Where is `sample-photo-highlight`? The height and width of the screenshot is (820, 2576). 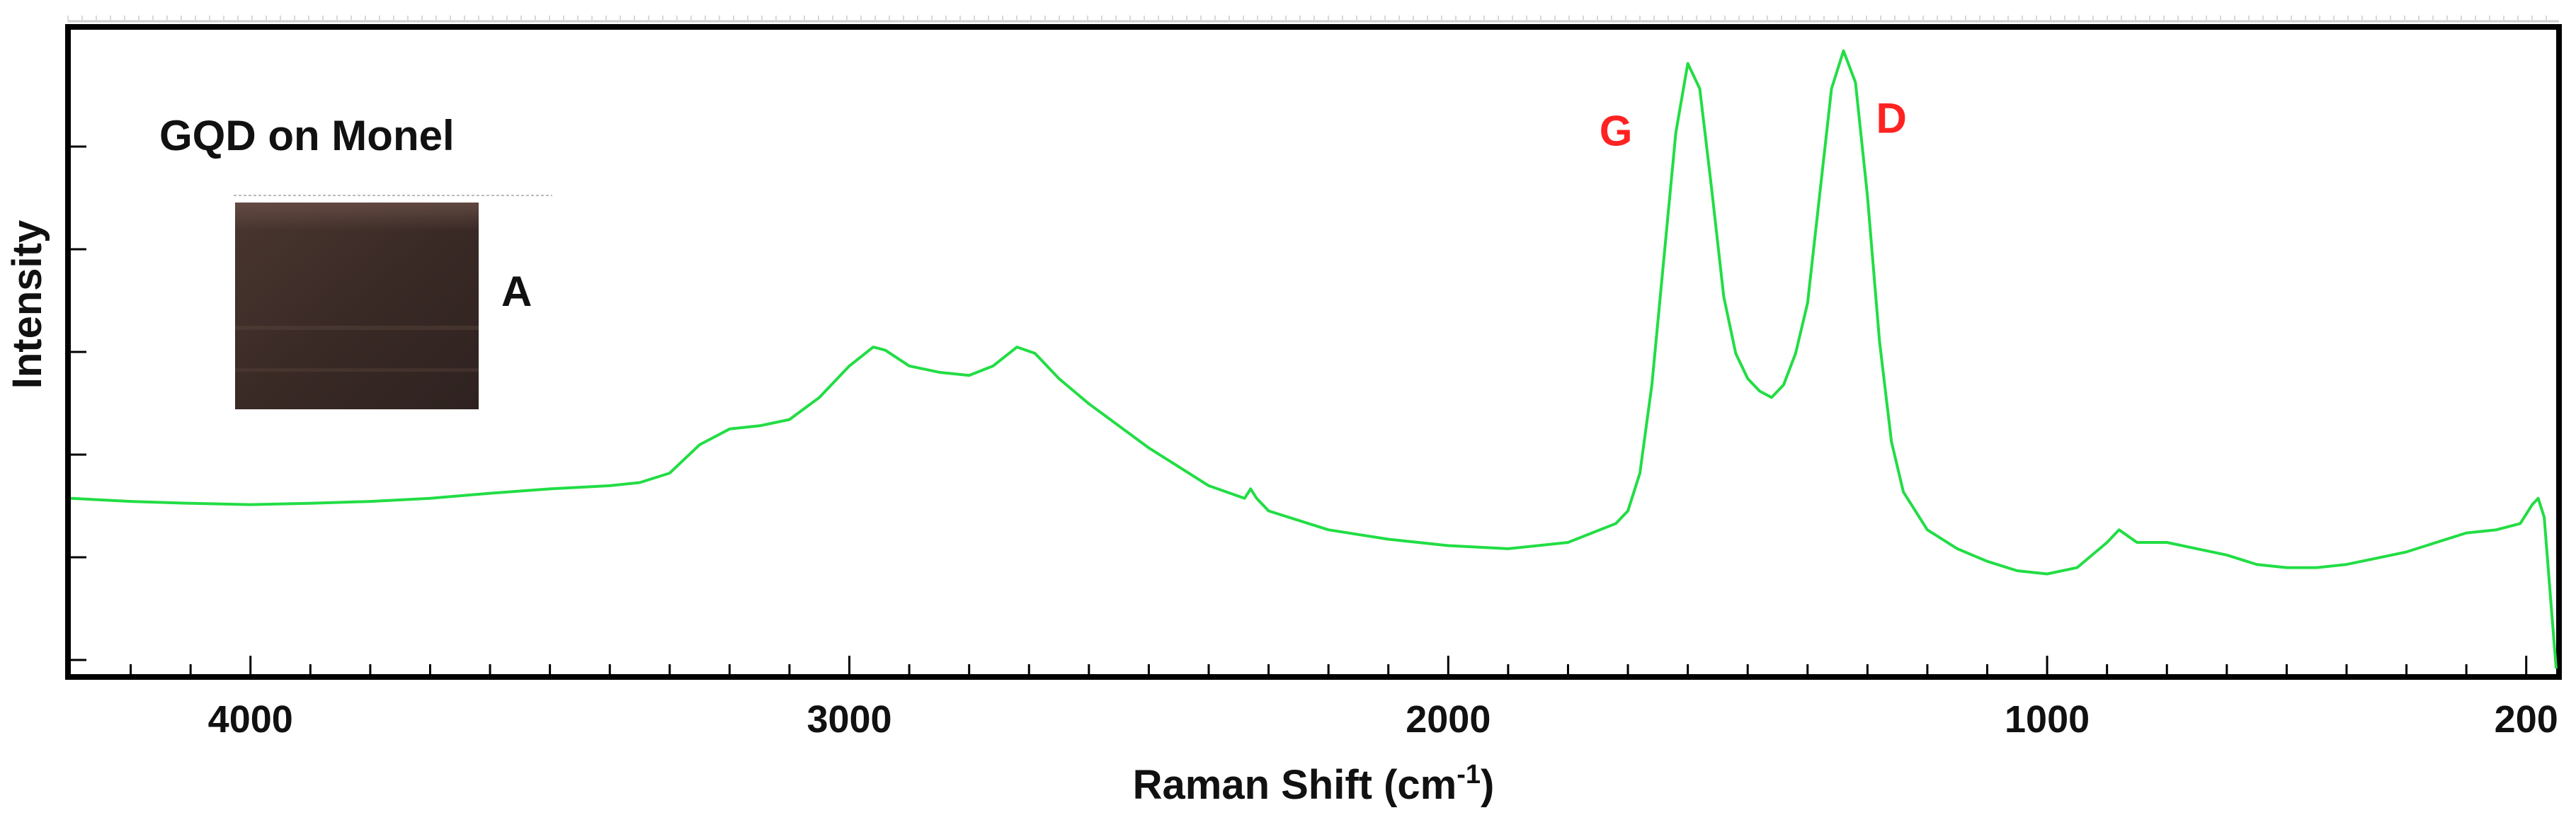
sample-photo-highlight is located at coordinates (357, 217).